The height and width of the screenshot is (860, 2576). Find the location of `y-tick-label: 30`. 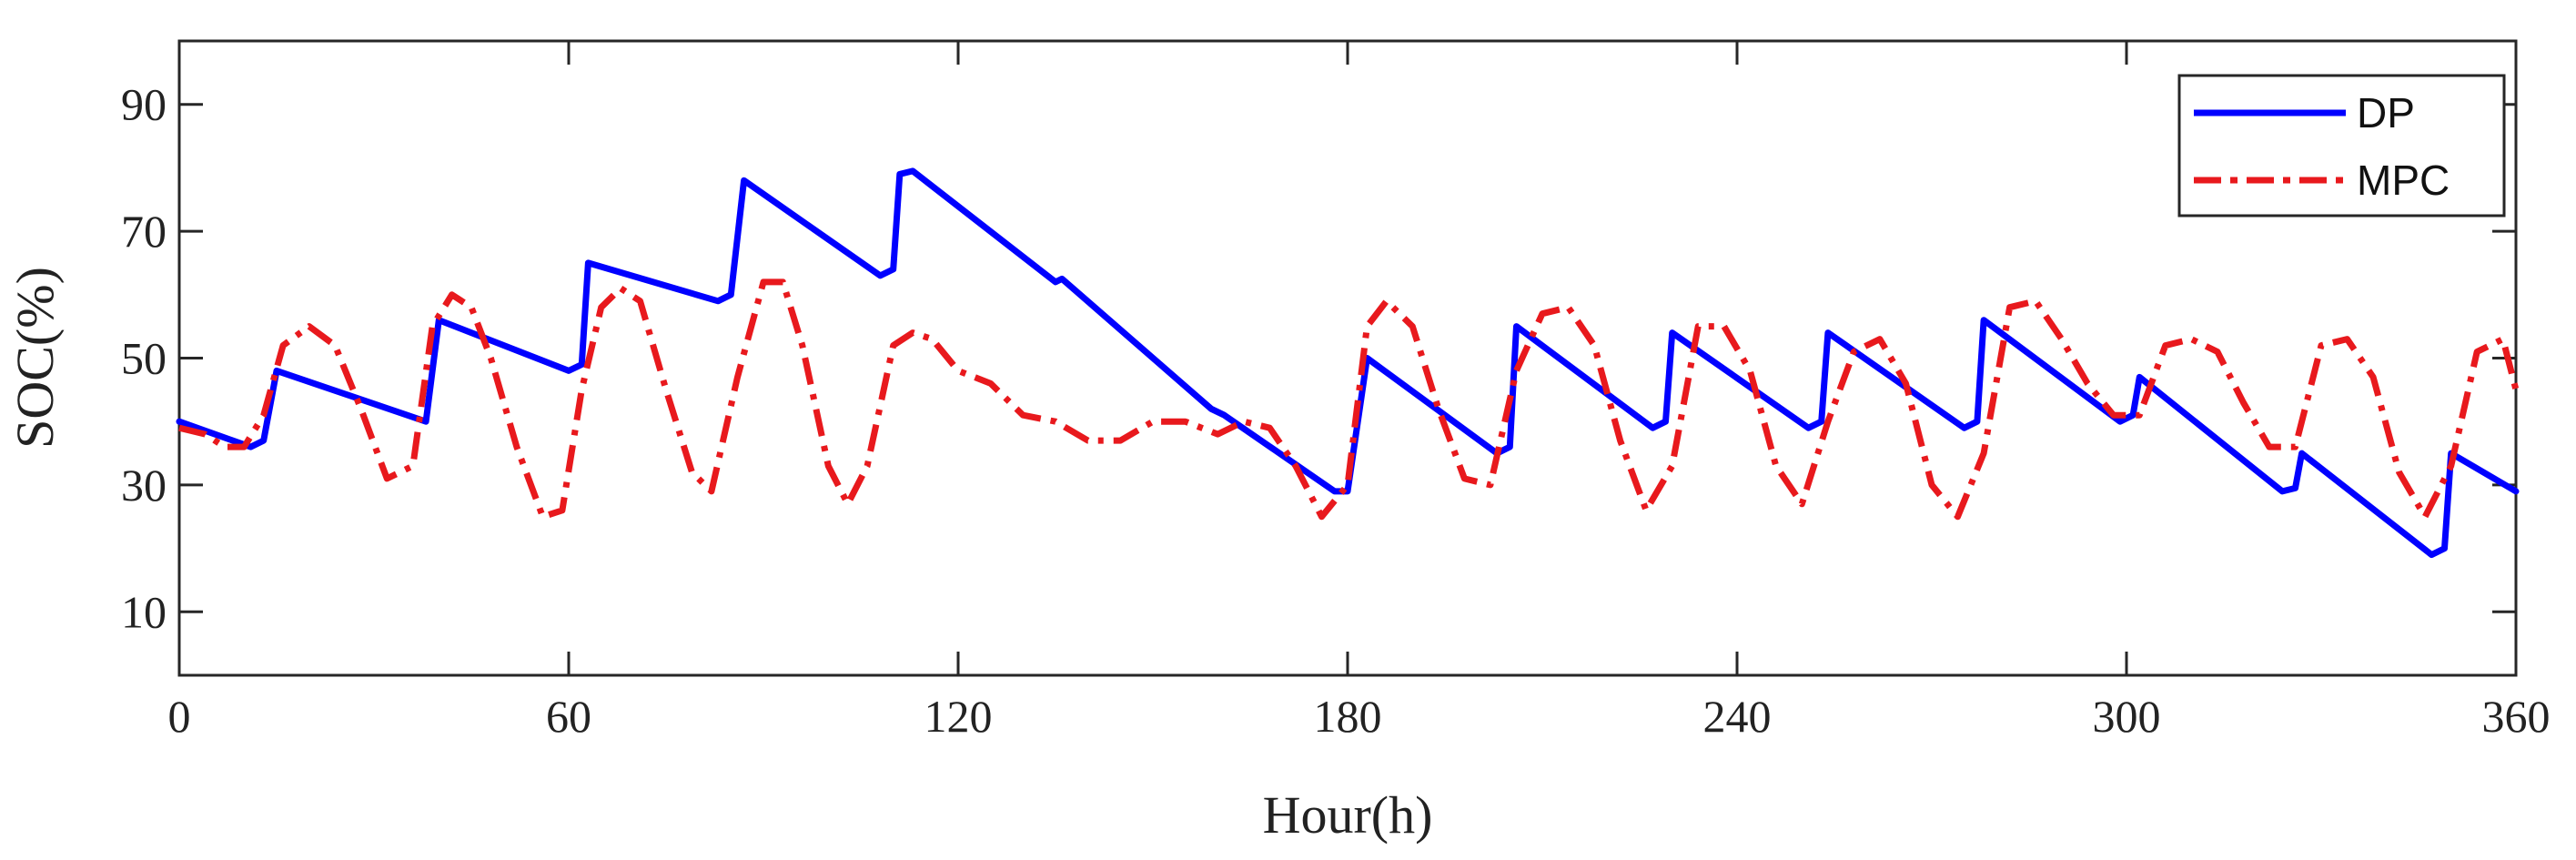

y-tick-label: 30 is located at coordinates (144, 485).